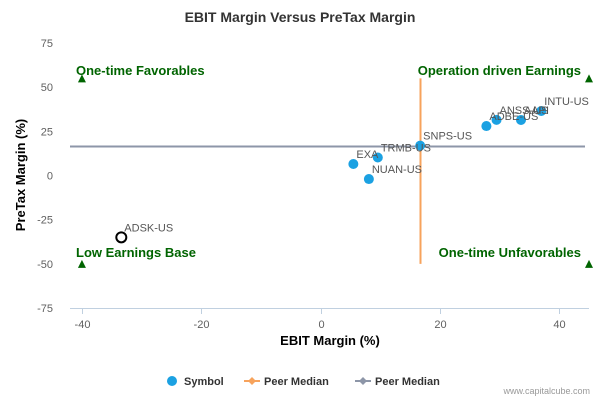 The width and height of the screenshot is (600, 400). Describe the element at coordinates (447, 137) in the screenshot. I see `data-point-label: SNPS-US` at that location.